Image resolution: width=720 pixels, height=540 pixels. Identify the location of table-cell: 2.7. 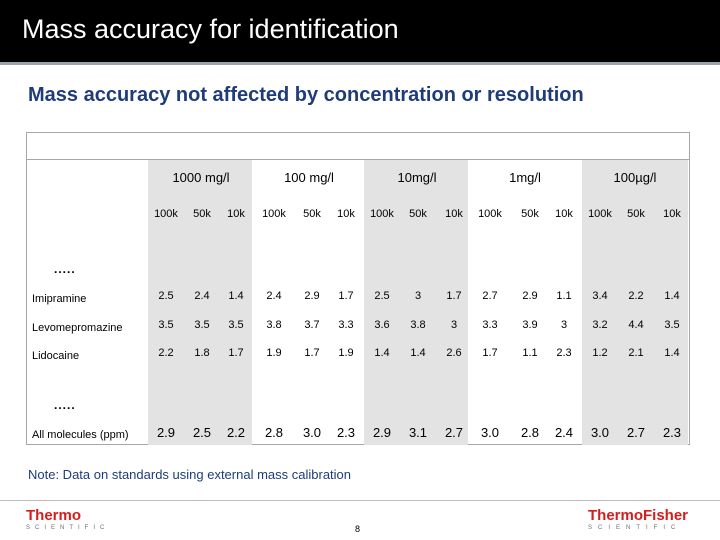
(490, 296).